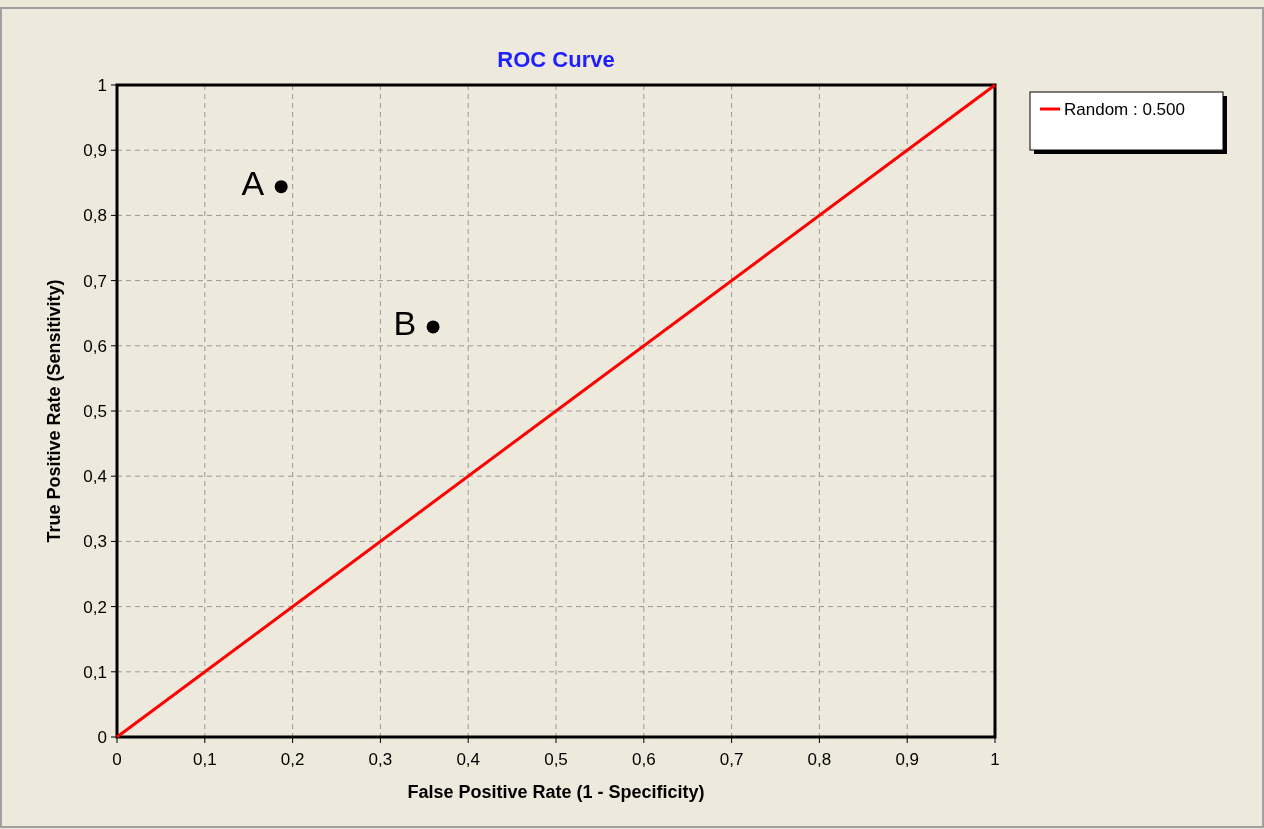 This screenshot has height=829, width=1264. What do you see at coordinates (95, 346) in the screenshot?
I see `y-tick-label: 0,6` at bounding box center [95, 346].